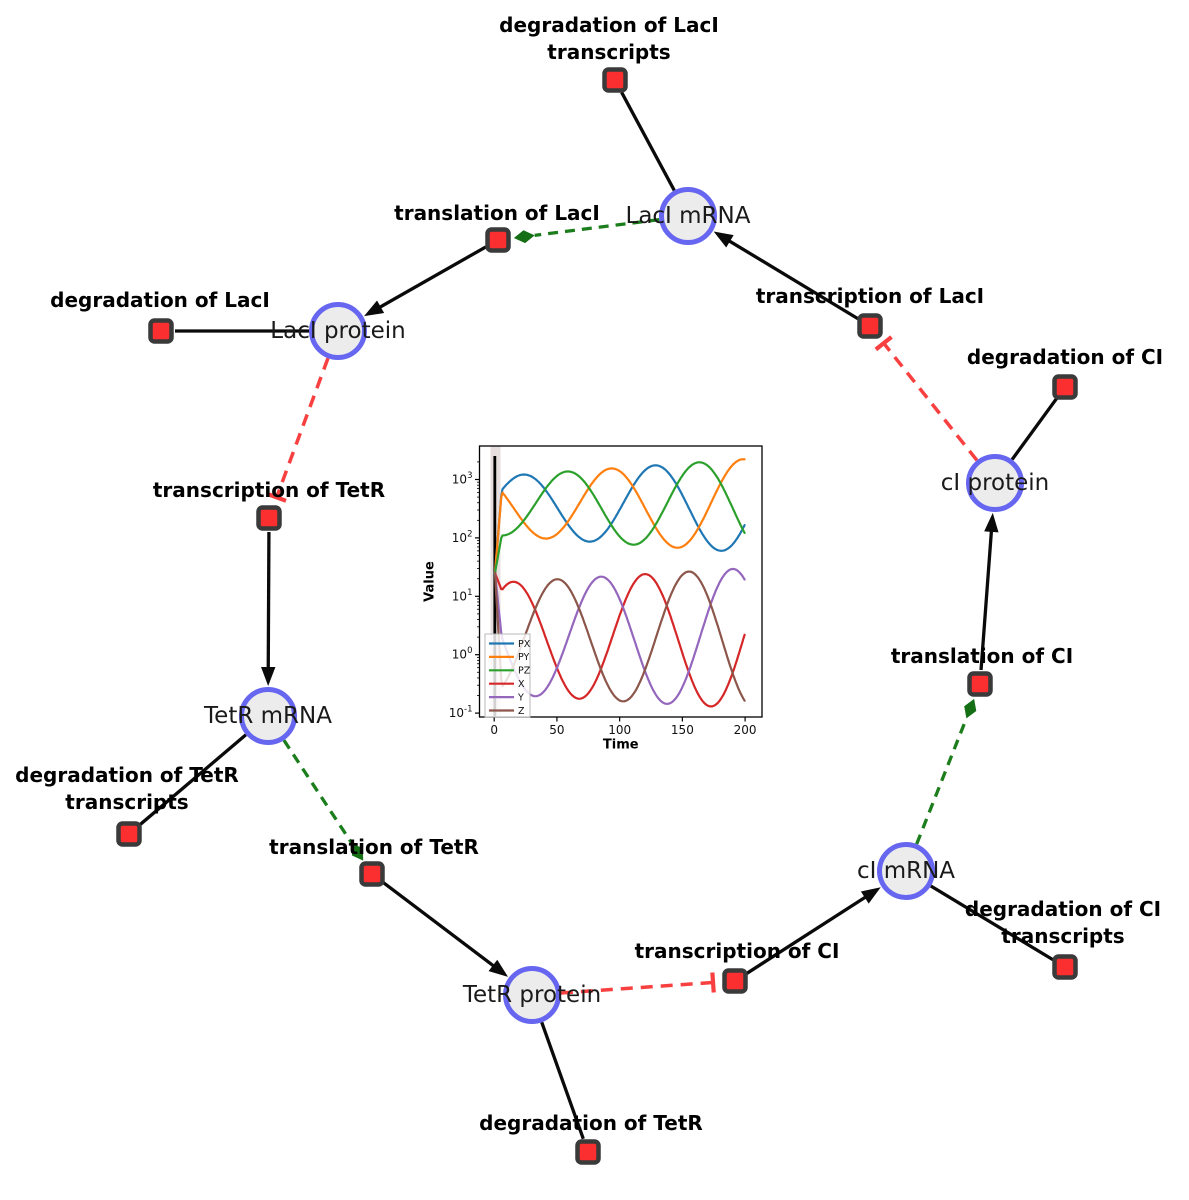  What do you see at coordinates (621, 745) in the screenshot?
I see `plot-x-axis-label: Time` at bounding box center [621, 745].